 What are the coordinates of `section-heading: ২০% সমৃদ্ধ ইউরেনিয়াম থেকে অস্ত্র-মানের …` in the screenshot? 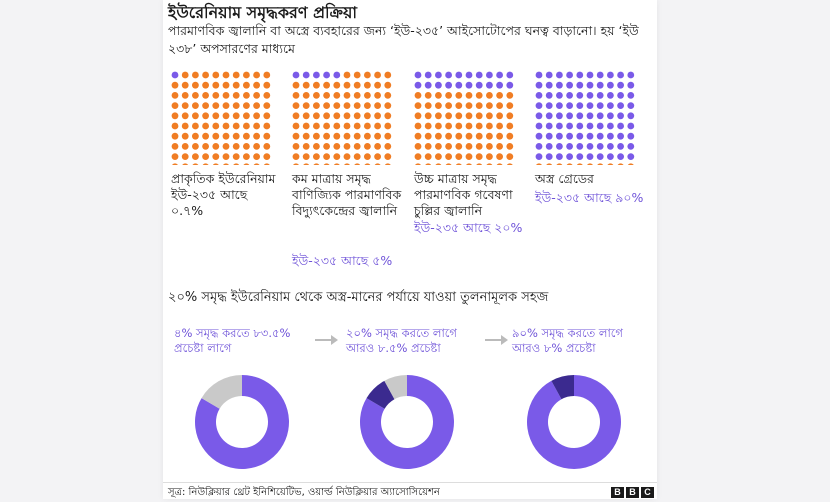 It's located at (358, 297).